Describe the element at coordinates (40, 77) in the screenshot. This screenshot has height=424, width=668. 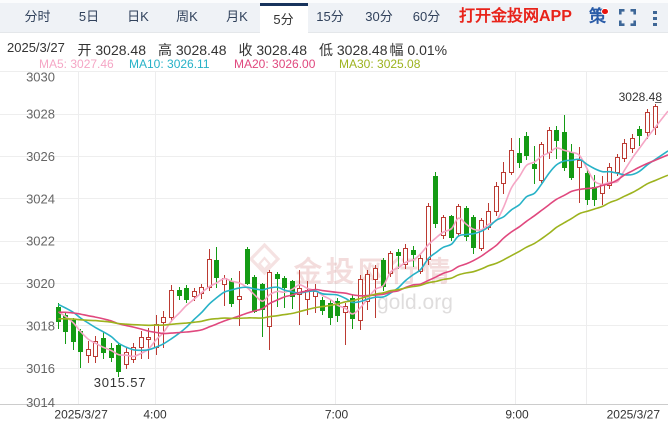
I see `svg-text: 3030` at that location.